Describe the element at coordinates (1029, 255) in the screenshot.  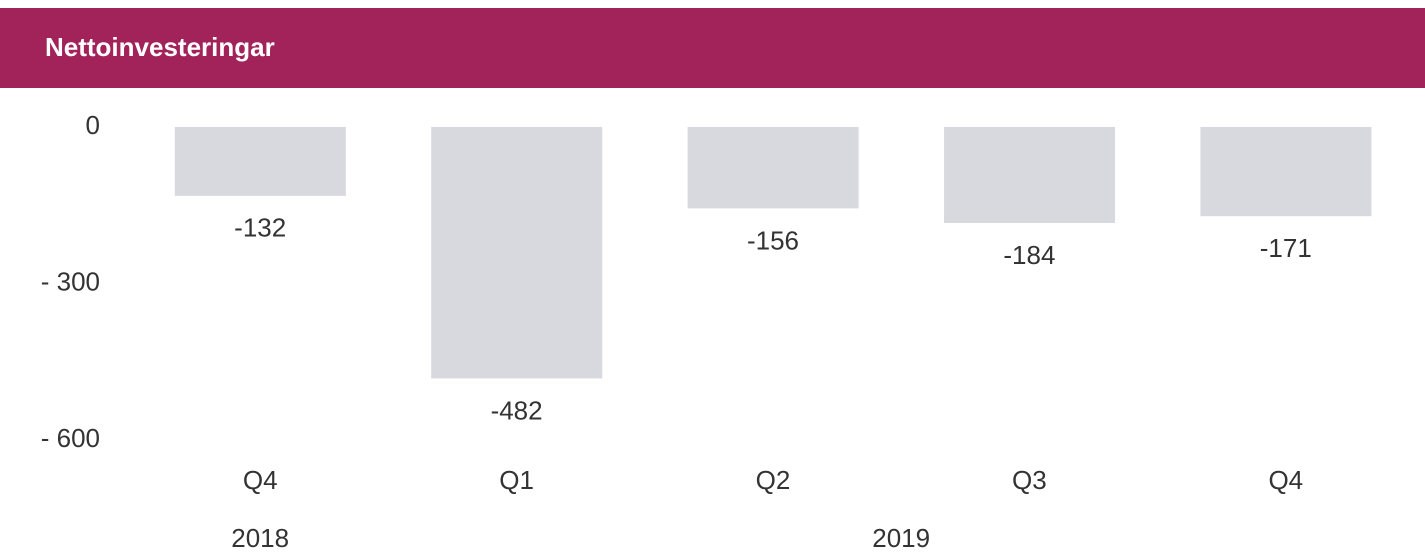
I see `data-label: -184` at that location.